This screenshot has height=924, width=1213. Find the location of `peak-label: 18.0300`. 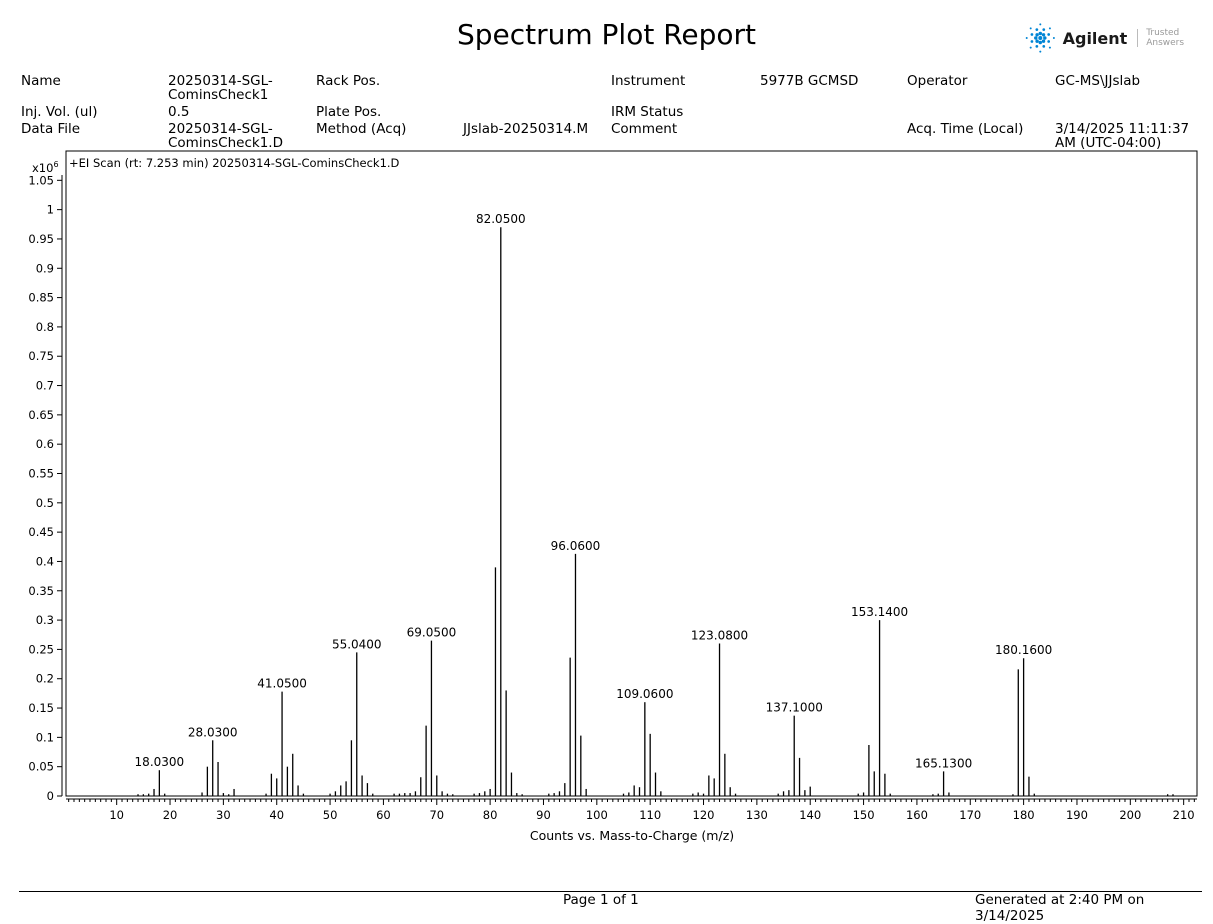

peak-label: 18.0300 is located at coordinates (160, 762).